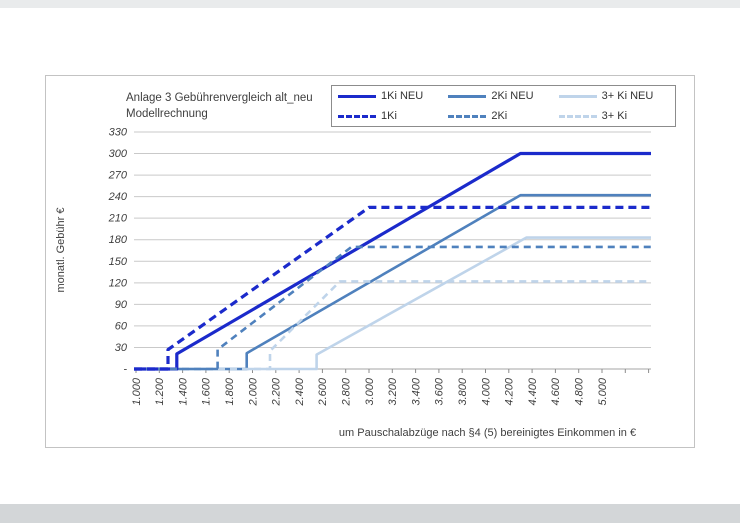  What do you see at coordinates (61, 250) in the screenshot?
I see `y-axis-title: monatl. Gebühr €` at bounding box center [61, 250].